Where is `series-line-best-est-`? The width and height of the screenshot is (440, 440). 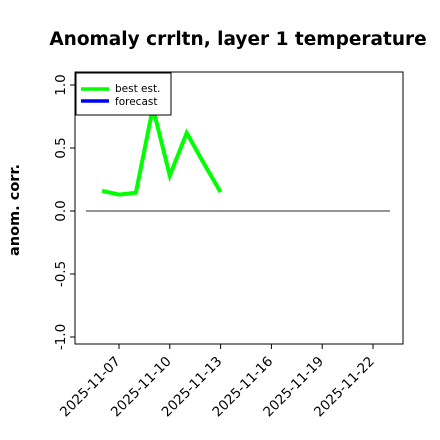
series-line-best-est- is located at coordinates (162, 152).